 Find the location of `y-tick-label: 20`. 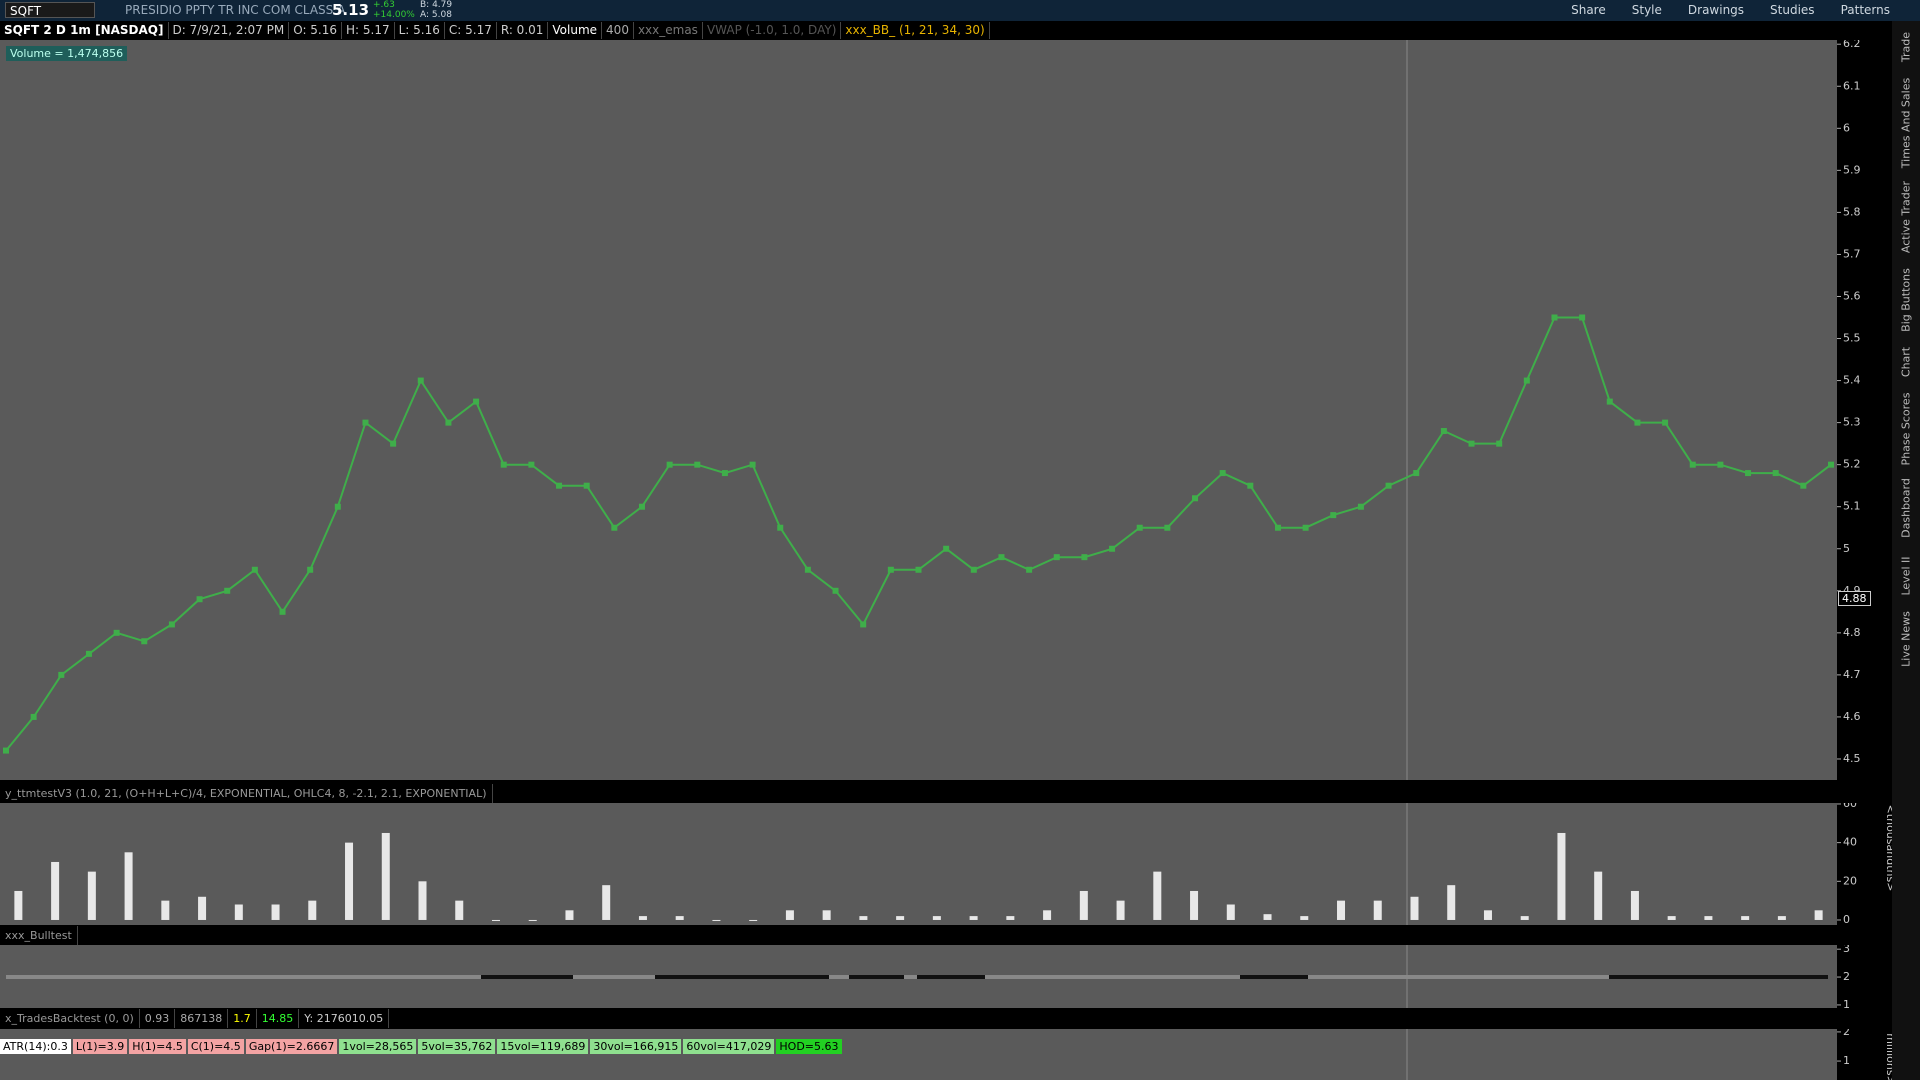

y-tick-label: 20 is located at coordinates (1850, 880).